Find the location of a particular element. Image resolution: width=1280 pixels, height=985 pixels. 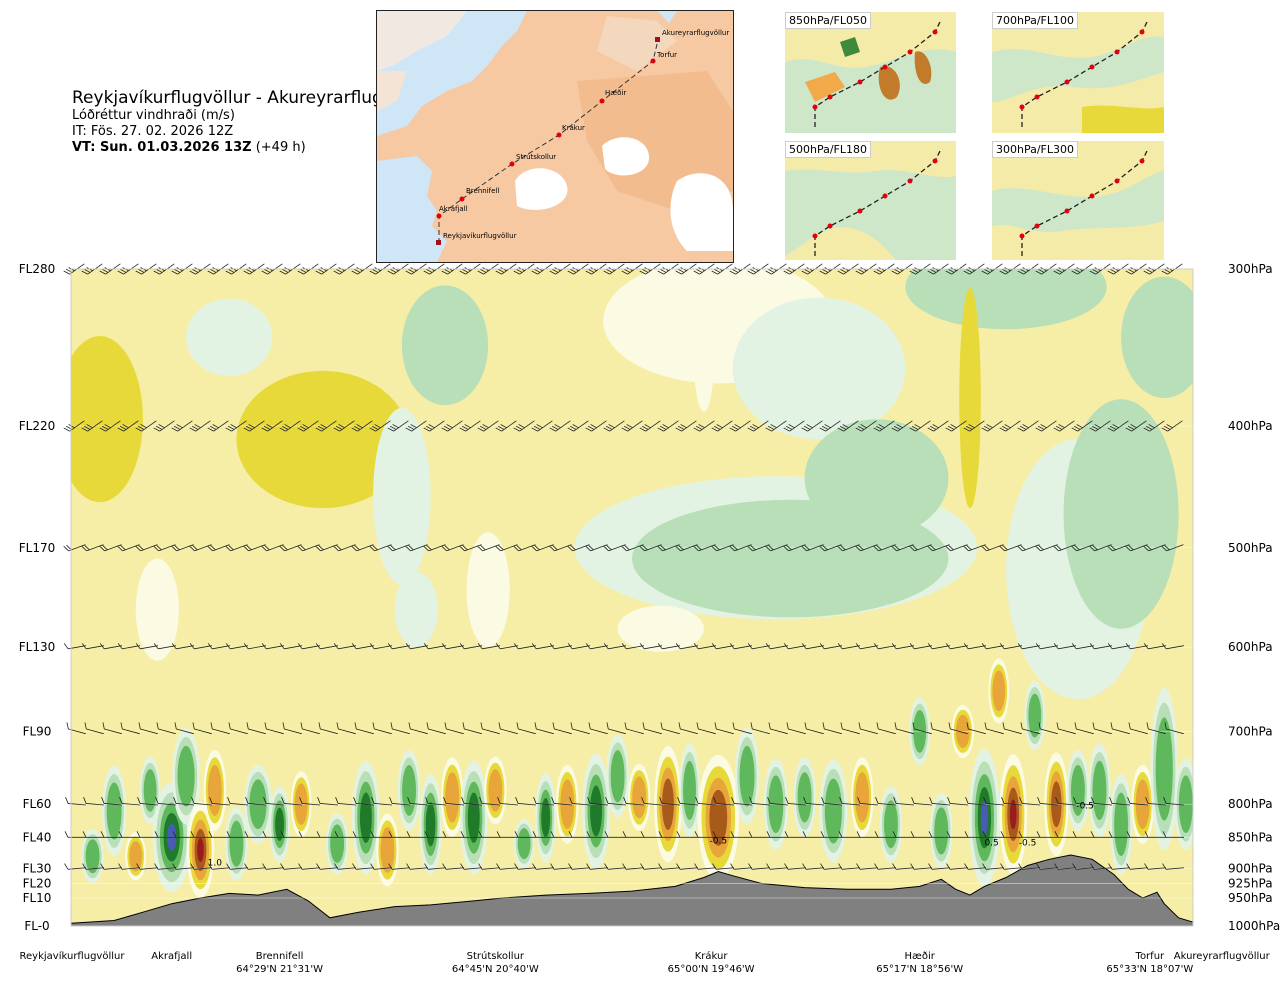

flight-level-label: FL130 is located at coordinates (37, 647).